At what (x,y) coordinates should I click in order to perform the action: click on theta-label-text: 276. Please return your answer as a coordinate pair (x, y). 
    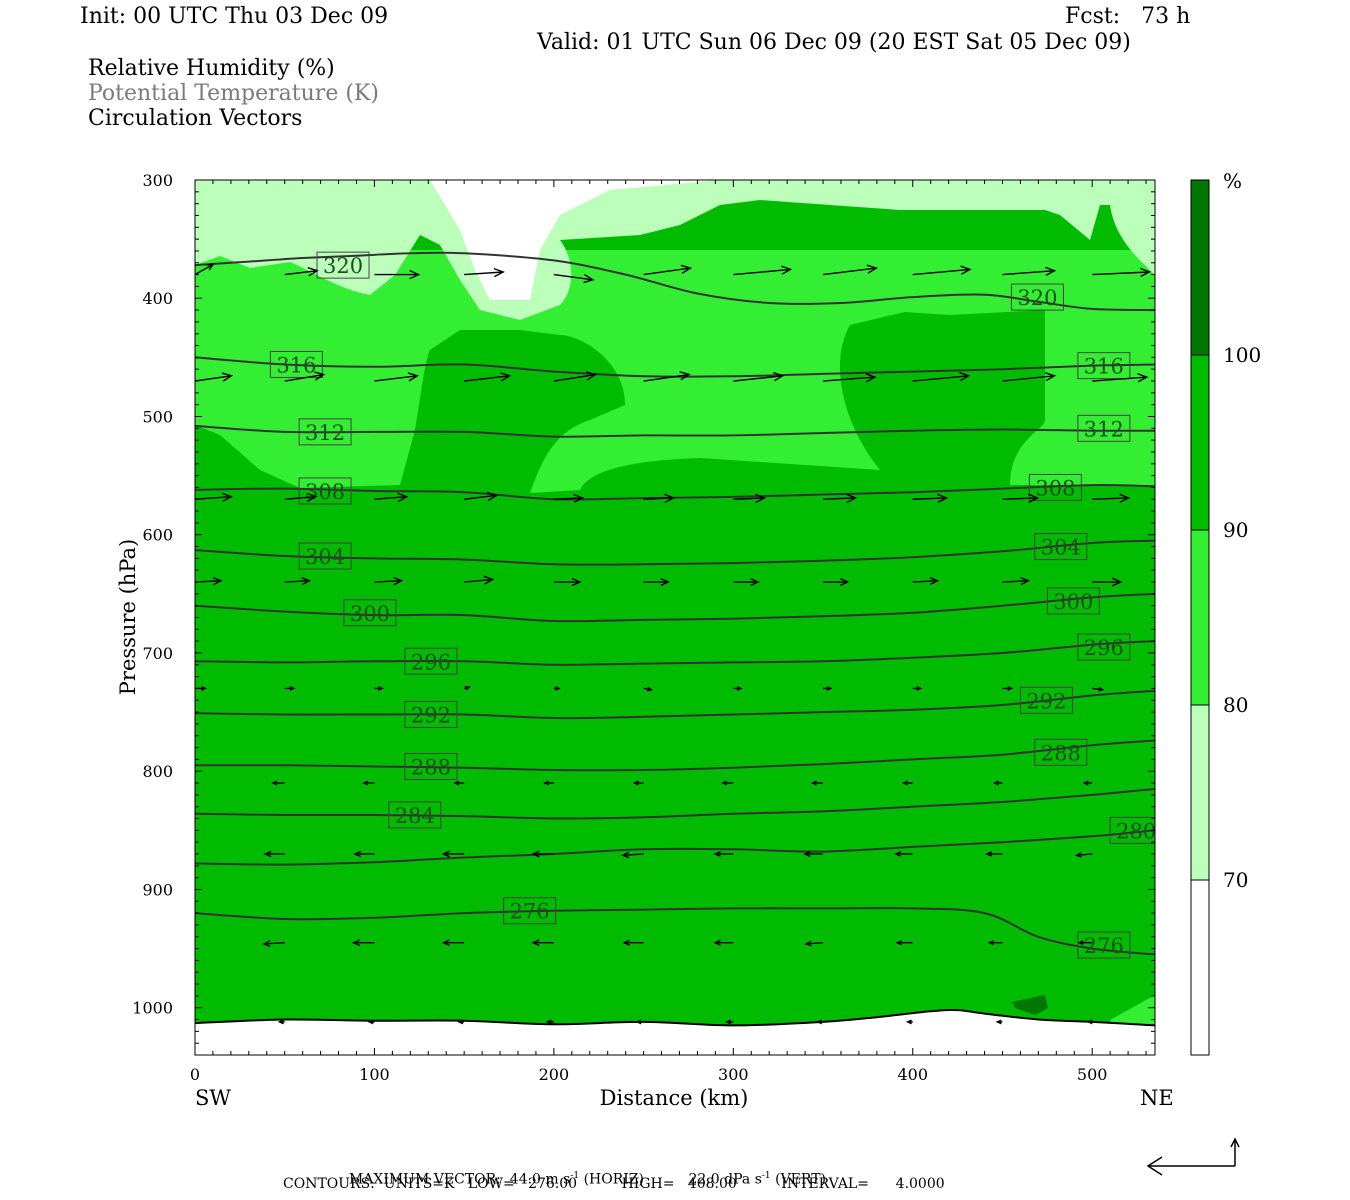
    Looking at the image, I should click on (530, 912).